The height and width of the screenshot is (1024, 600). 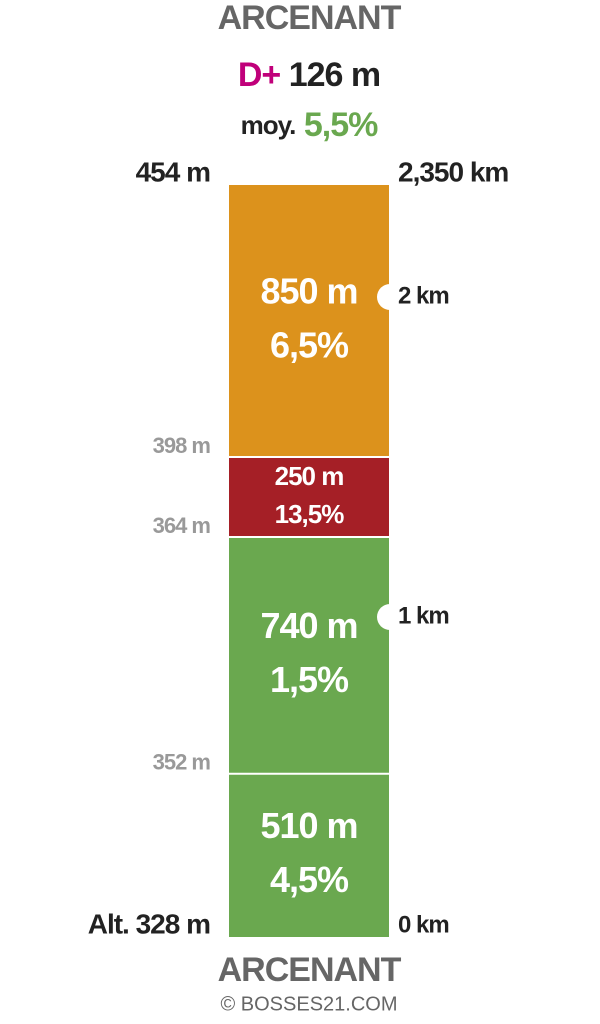 I want to click on total-distance: 2,350 km, so click(x=453, y=171).